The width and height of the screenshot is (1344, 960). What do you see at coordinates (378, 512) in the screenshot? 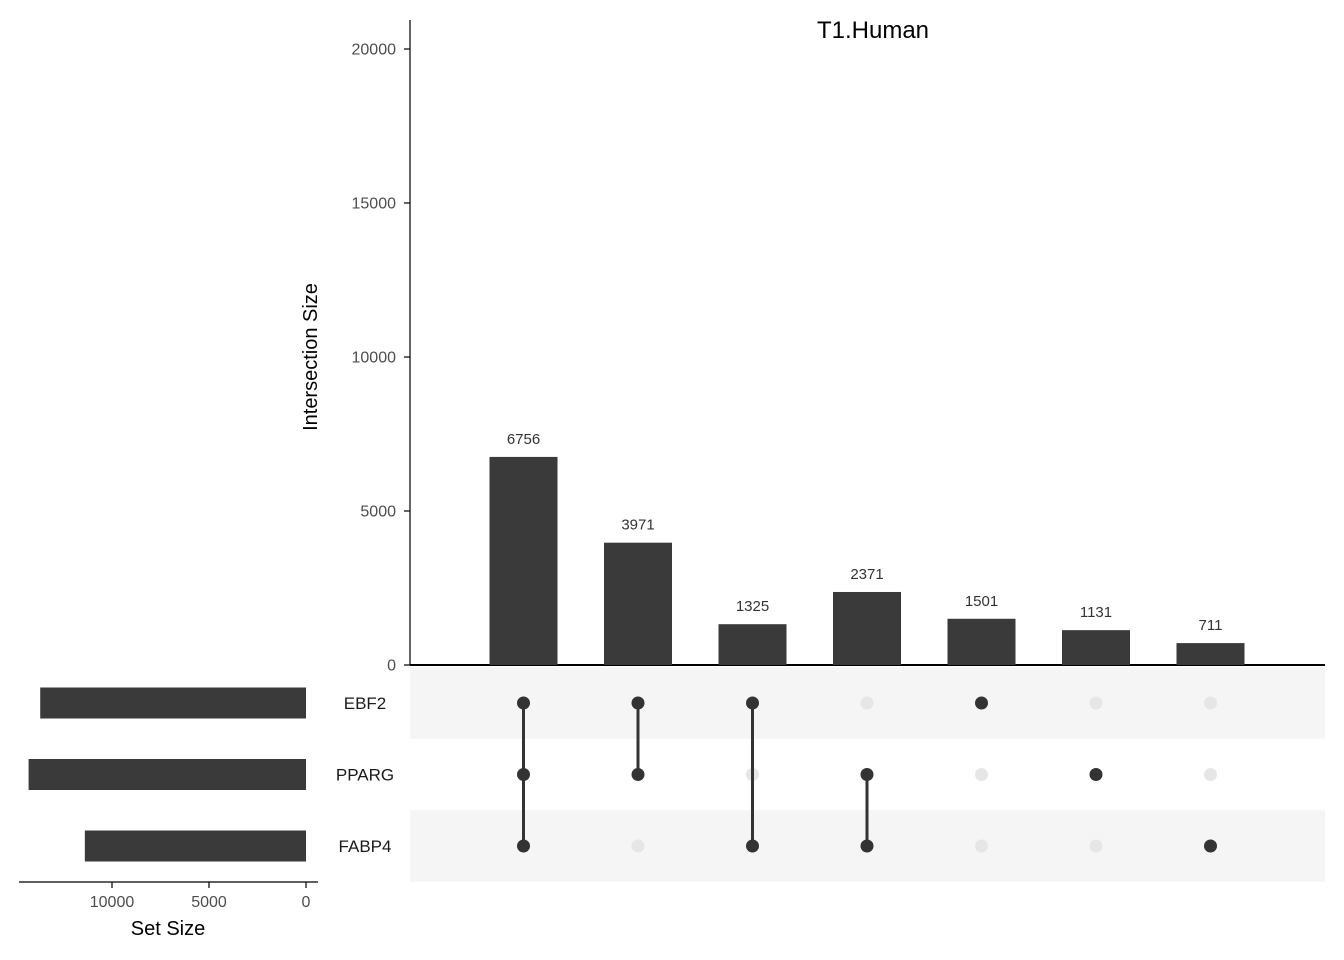
I see `y-tick-label: 5000` at bounding box center [378, 512].